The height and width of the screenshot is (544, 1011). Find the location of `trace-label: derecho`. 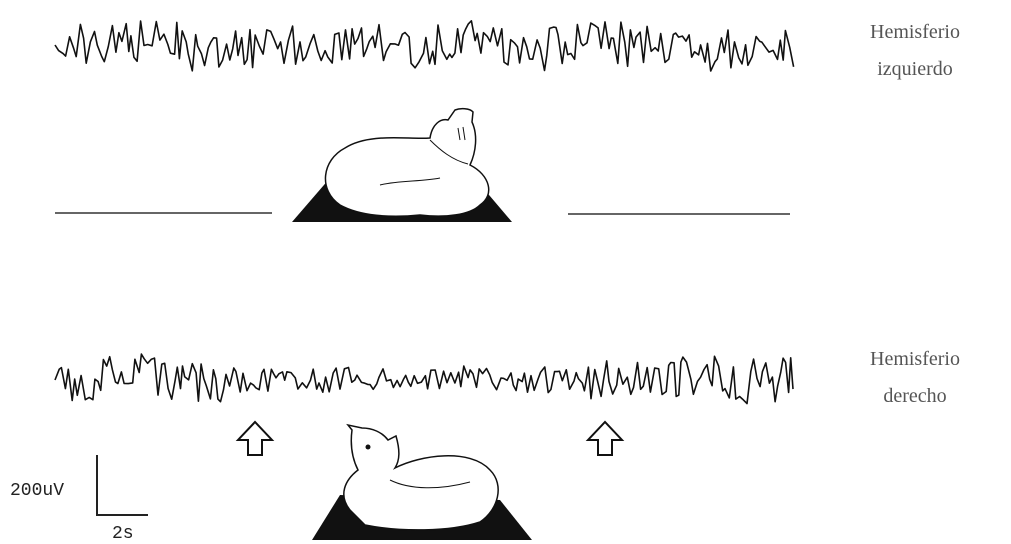

trace-label: derecho is located at coordinates (914, 396).